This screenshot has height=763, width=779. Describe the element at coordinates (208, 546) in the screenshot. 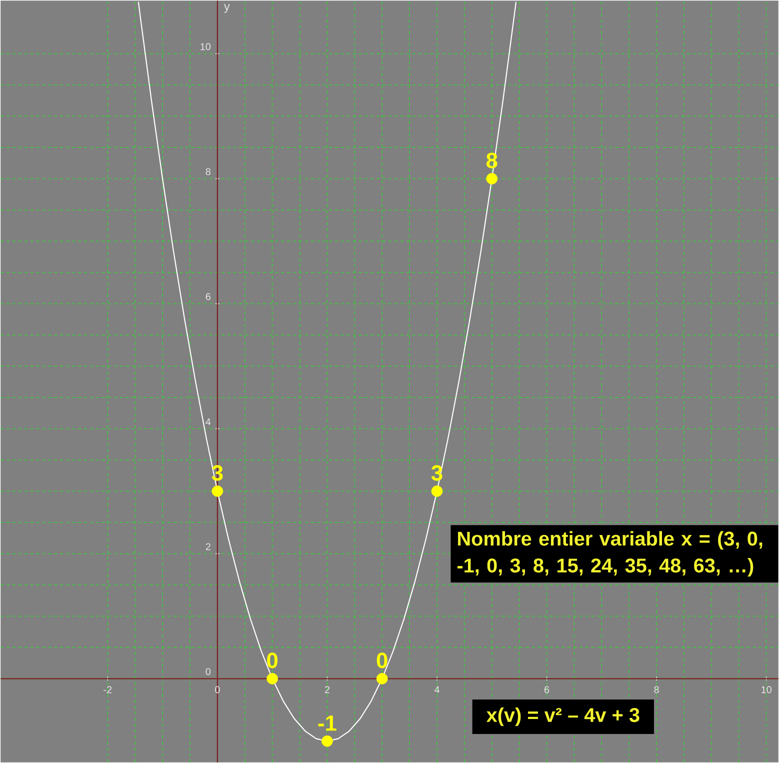

I see `y-tick-label: 2` at that location.